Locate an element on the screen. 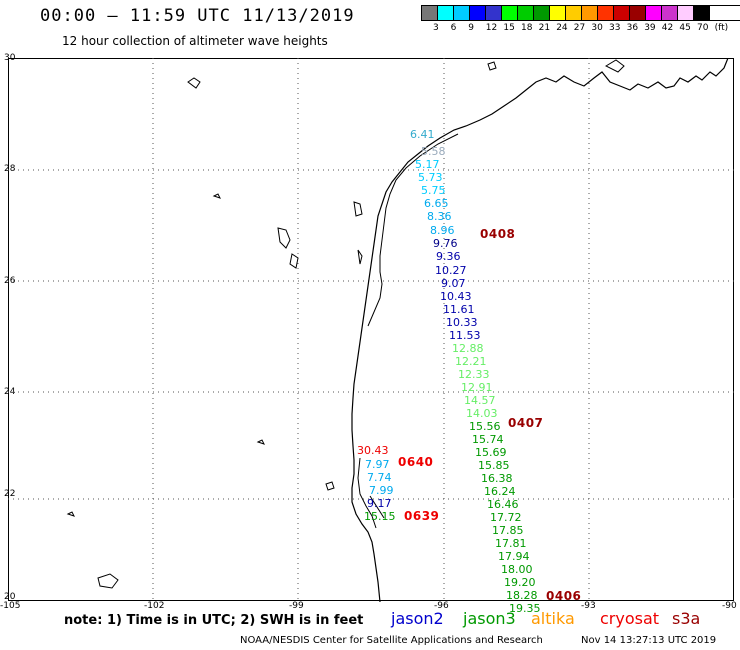 The image size is (740, 650). swh-value: 30.43 is located at coordinates (373, 450).